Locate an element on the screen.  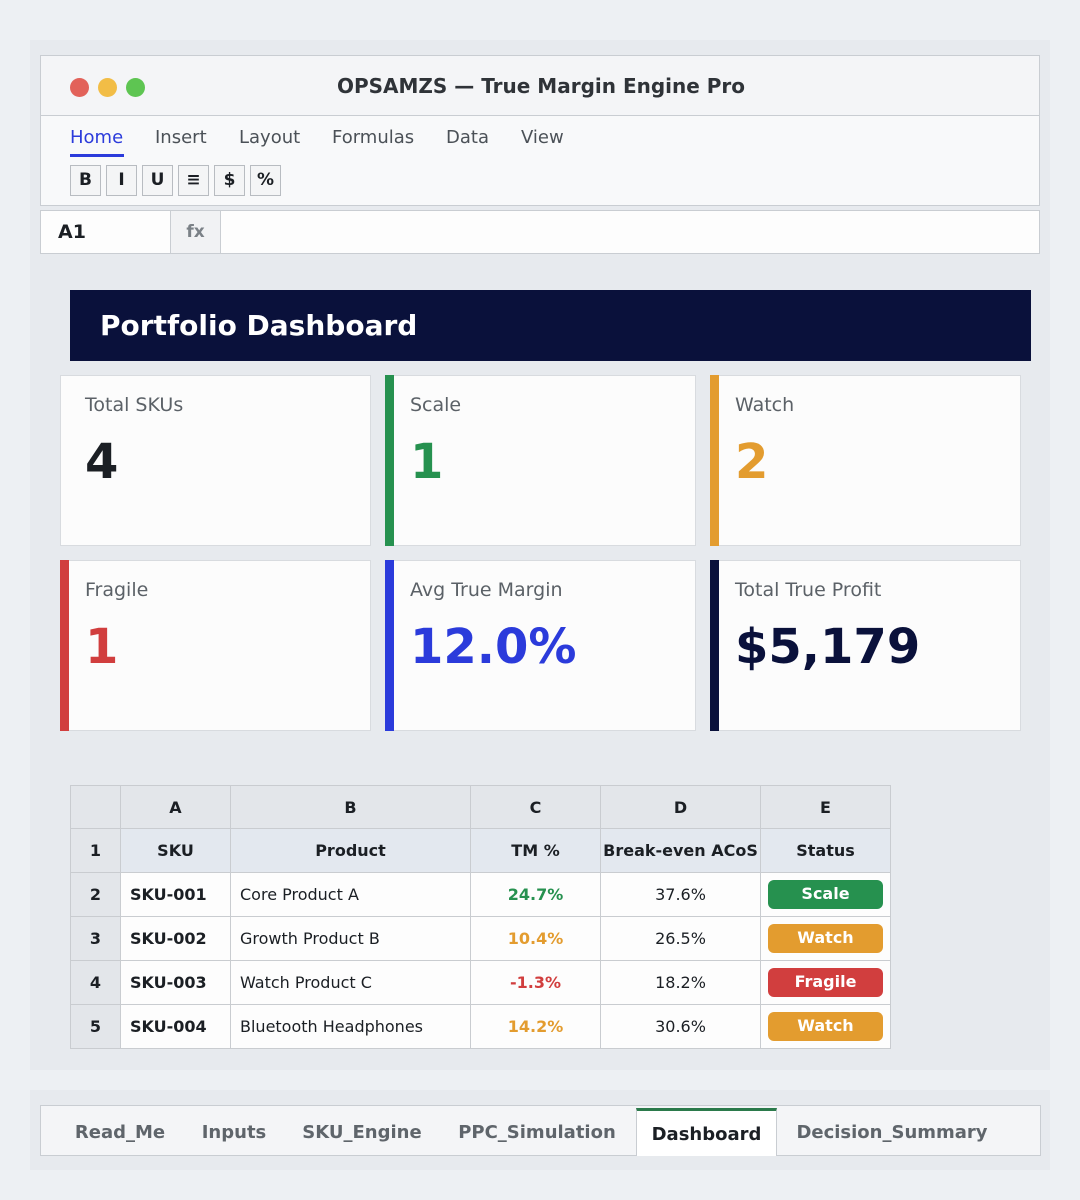
kpi-card-fragile: Fragile 1 is located at coordinates (215, 645).